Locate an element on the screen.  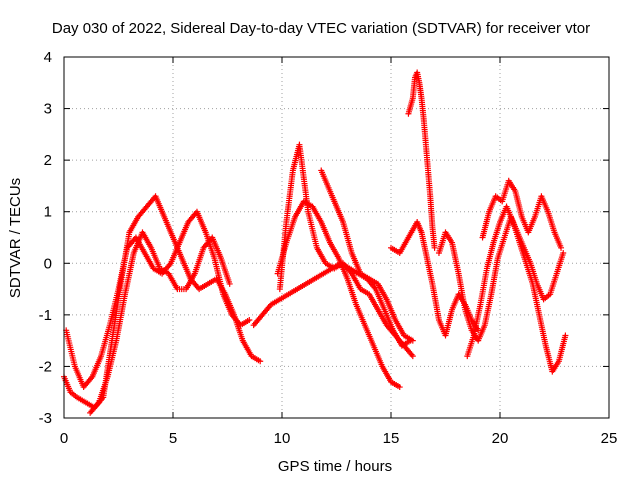
x-tick-label: 10 is located at coordinates (282, 438).